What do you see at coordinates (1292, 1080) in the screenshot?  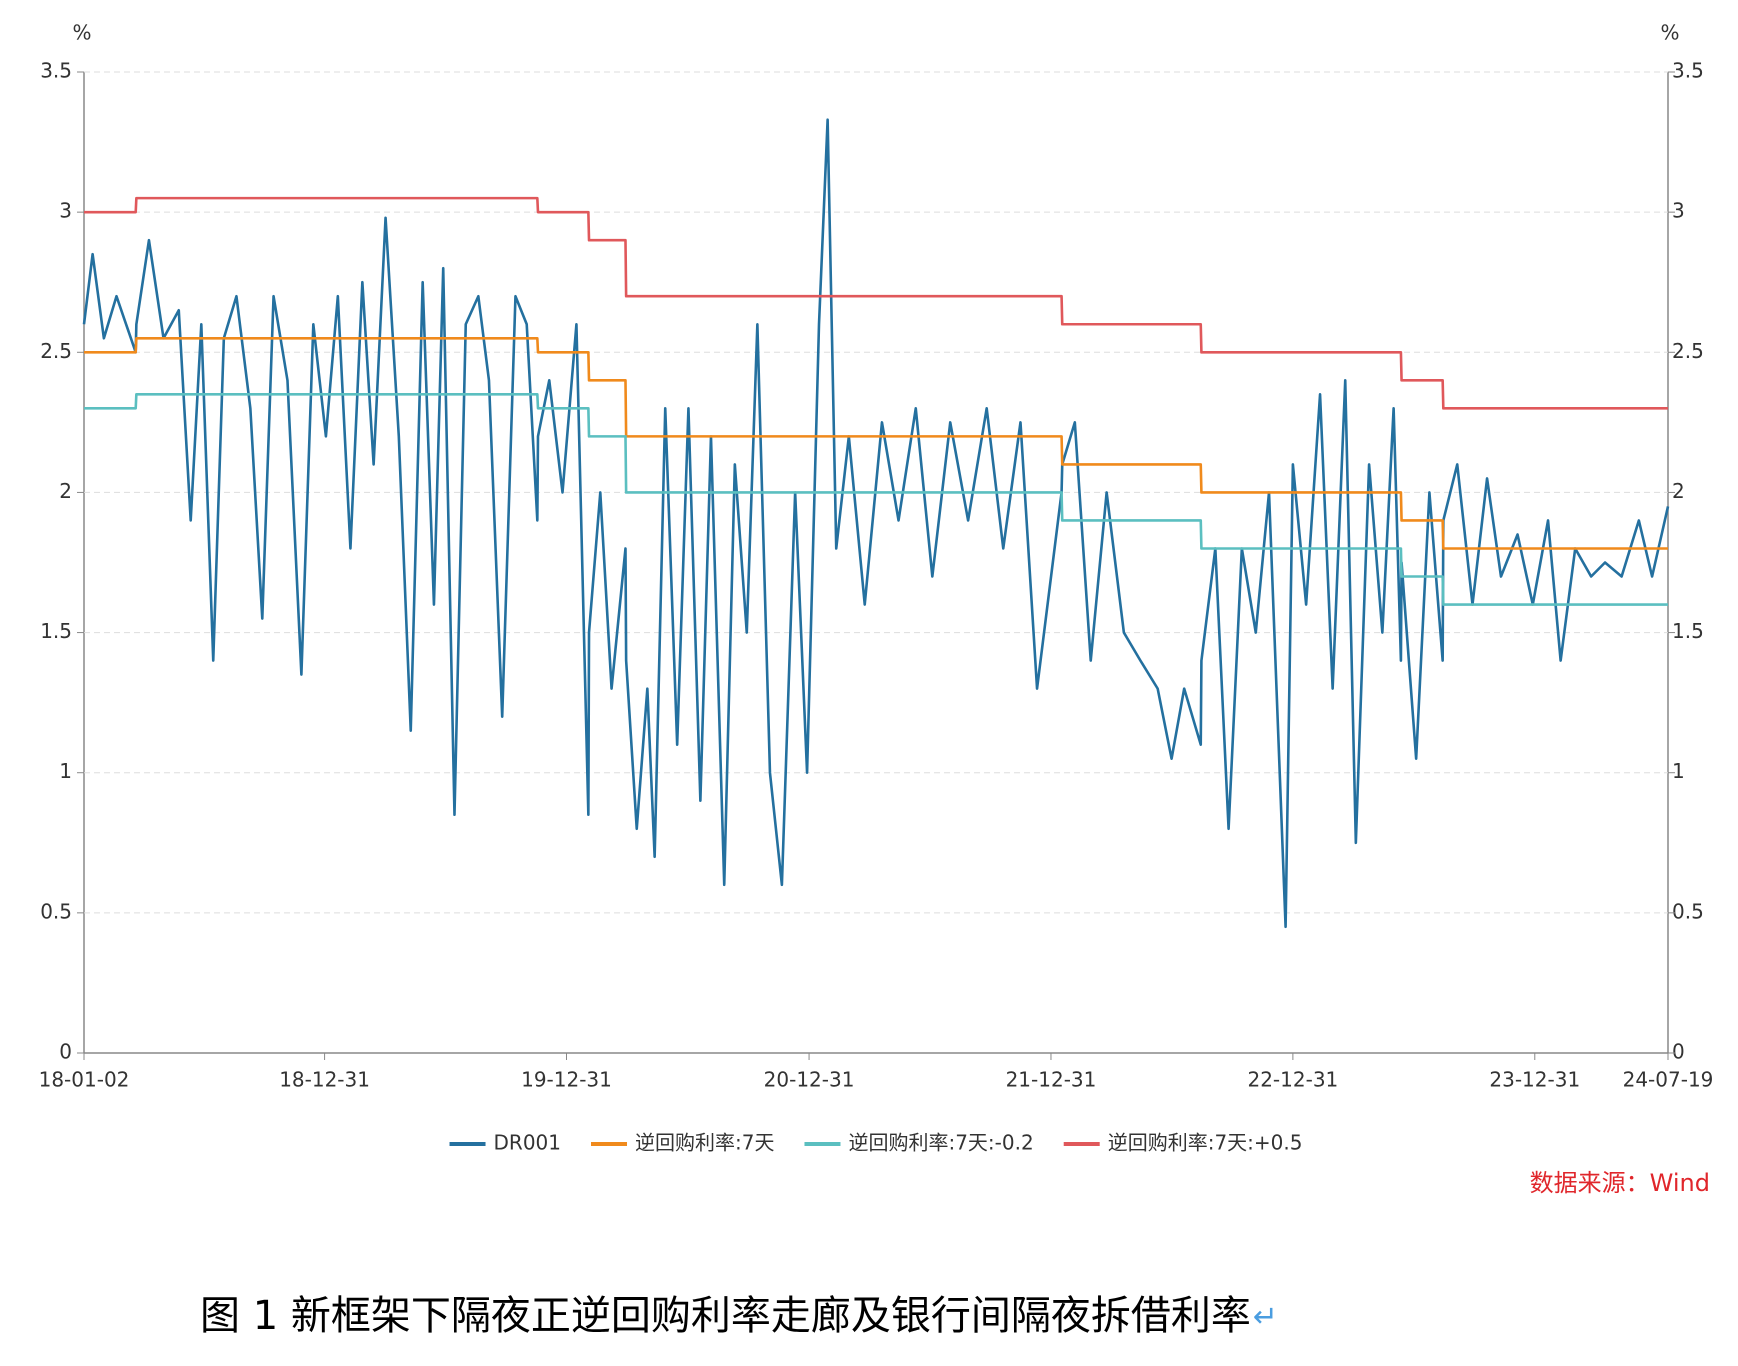 I see `x-tick-label: 22-12-31` at bounding box center [1292, 1080].